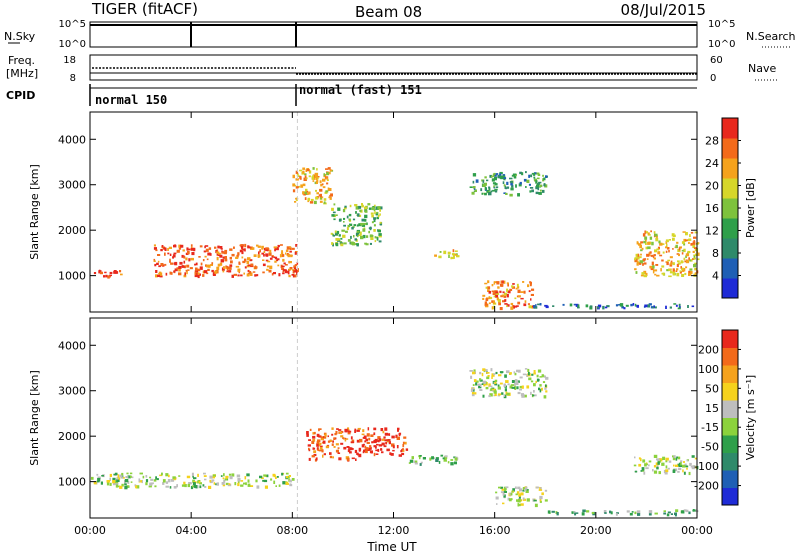 The width and height of the screenshot is (800, 554). What do you see at coordinates (708, 349) in the screenshot?
I see `colorbar-tick-label: 200` at bounding box center [708, 349].